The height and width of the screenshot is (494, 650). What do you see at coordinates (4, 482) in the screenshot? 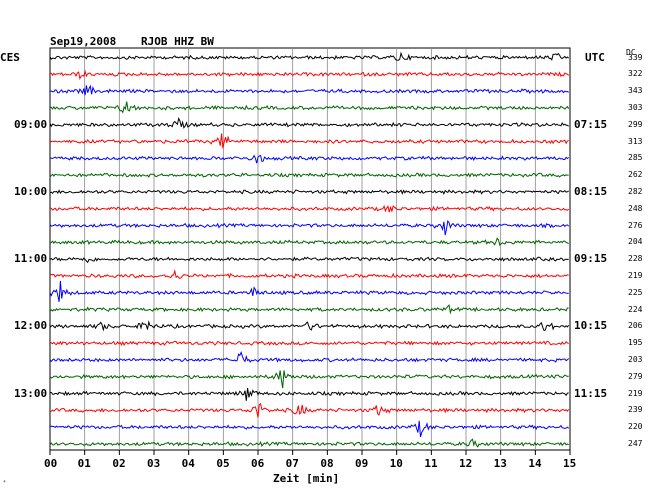
I see `corner-mark: ⁺` at bounding box center [4, 482].